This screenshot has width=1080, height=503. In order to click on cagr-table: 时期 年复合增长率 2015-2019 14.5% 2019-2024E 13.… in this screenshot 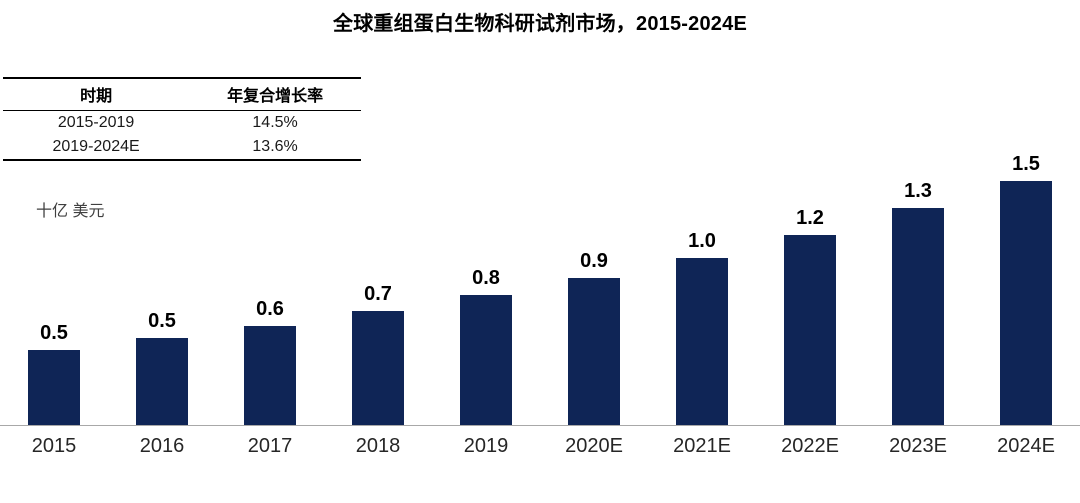, I will do `click(182, 119)`.